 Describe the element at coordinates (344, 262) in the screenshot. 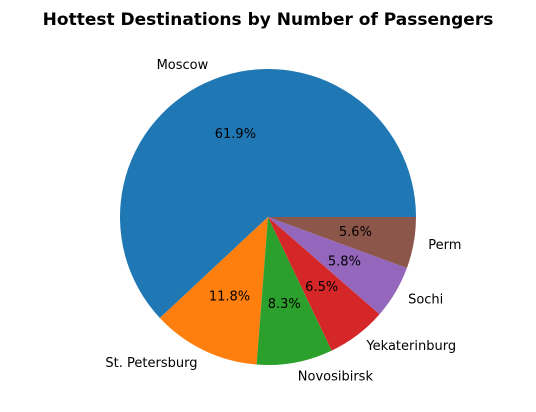

I see `percent-label-sochi: 5.8%` at that location.